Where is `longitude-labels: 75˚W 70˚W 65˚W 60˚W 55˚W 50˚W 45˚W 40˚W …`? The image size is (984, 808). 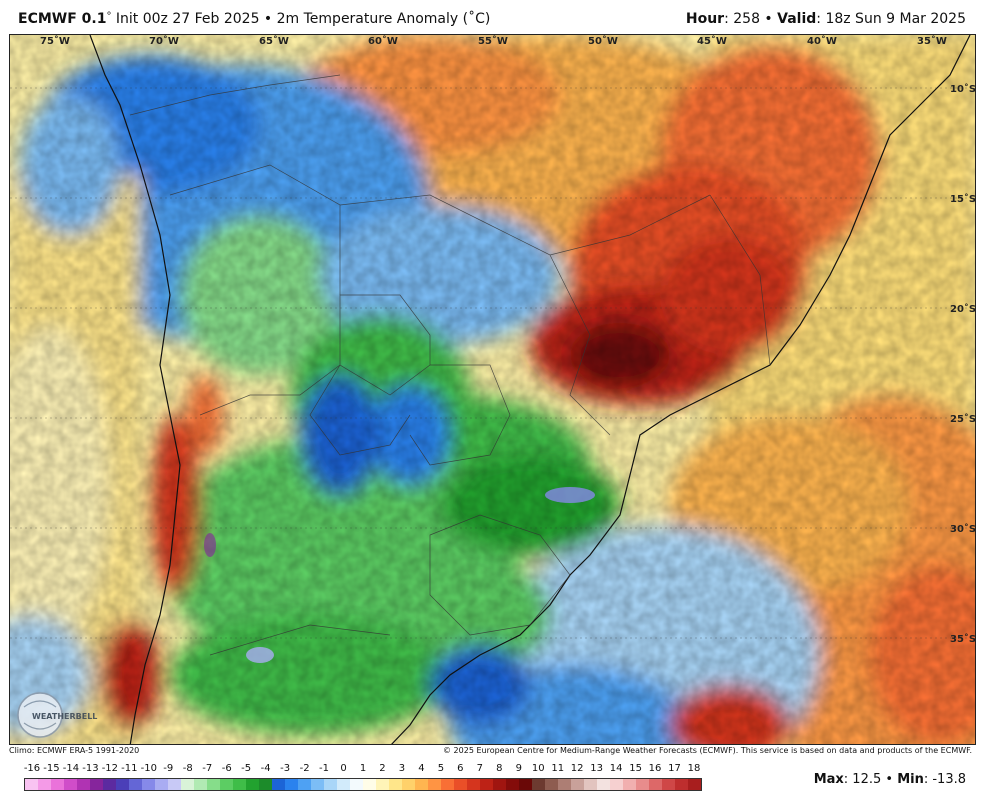 longitude-labels: 75˚W 70˚W 65˚W 60˚W 55˚W 50˚W 45˚W 40˚W … is located at coordinates (493, 41).